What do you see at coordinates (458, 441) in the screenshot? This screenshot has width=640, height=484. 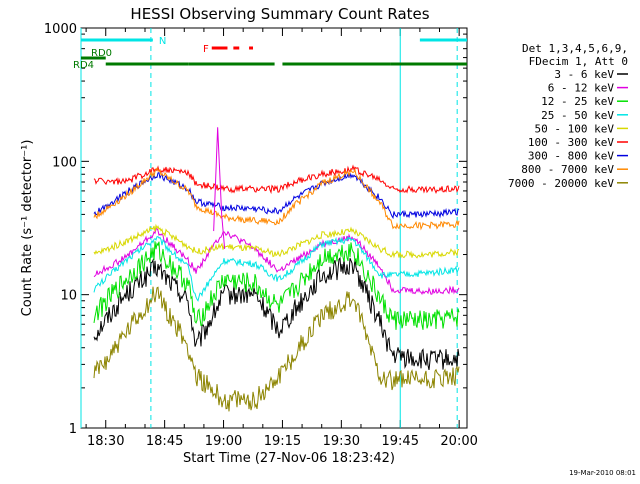 I see `x-tick-label: 20:00` at bounding box center [458, 441].